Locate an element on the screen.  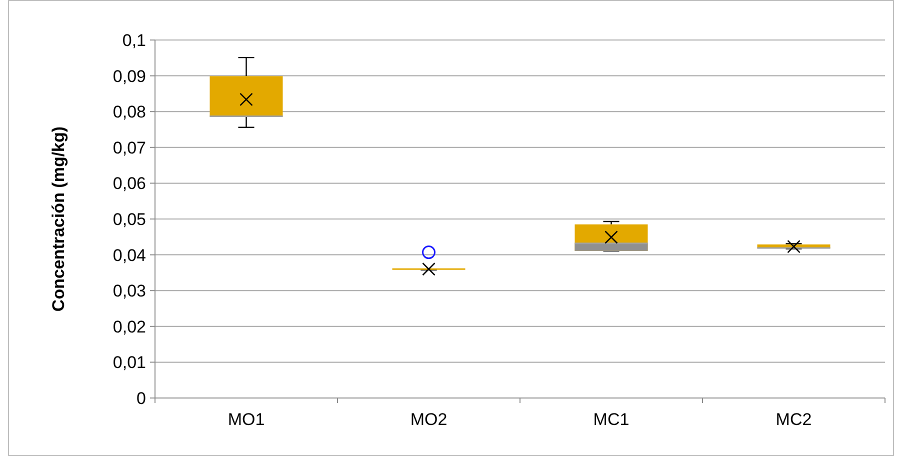
x-tick-label: MC1 is located at coordinates (611, 419).